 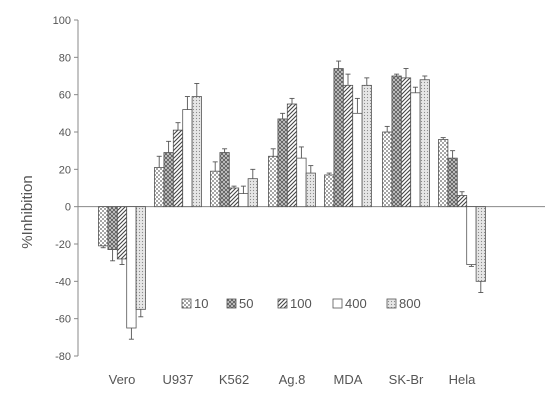 What do you see at coordinates (356, 303) in the screenshot?
I see `legend-label: 400` at bounding box center [356, 303].